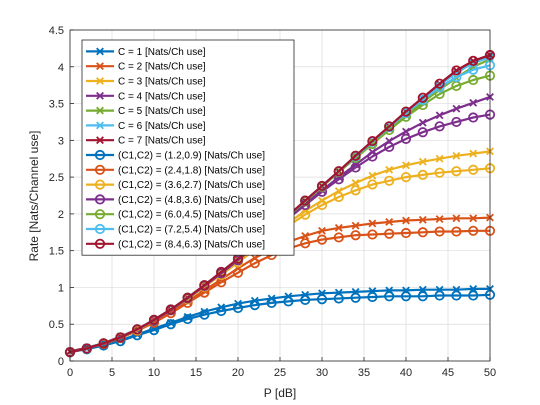 The height and width of the screenshot is (405, 540). What do you see at coordinates (448, 373) in the screenshot?
I see `x-tick-label: 45` at bounding box center [448, 373].